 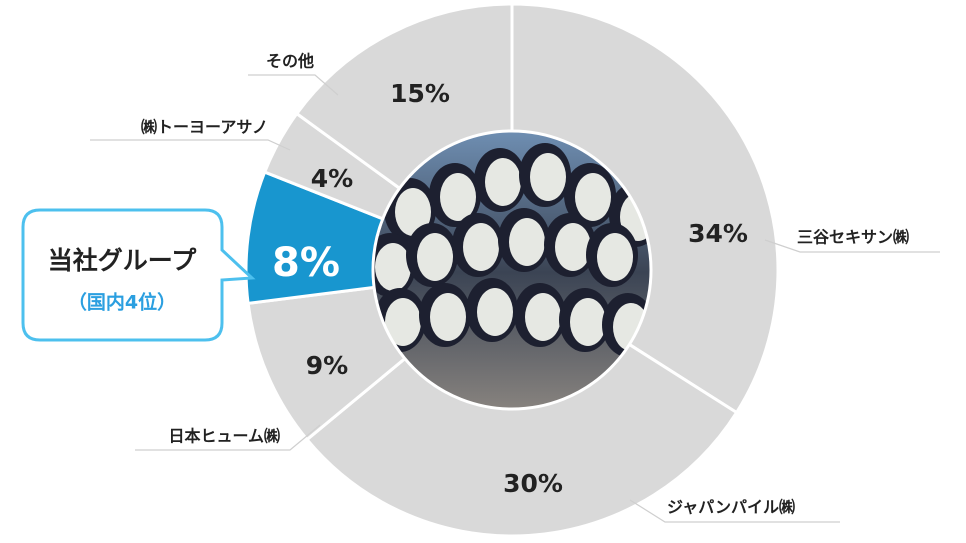 What do you see at coordinates (731, 507) in the screenshot?
I see `category-label: ジャパンパイル㈱` at bounding box center [731, 507].